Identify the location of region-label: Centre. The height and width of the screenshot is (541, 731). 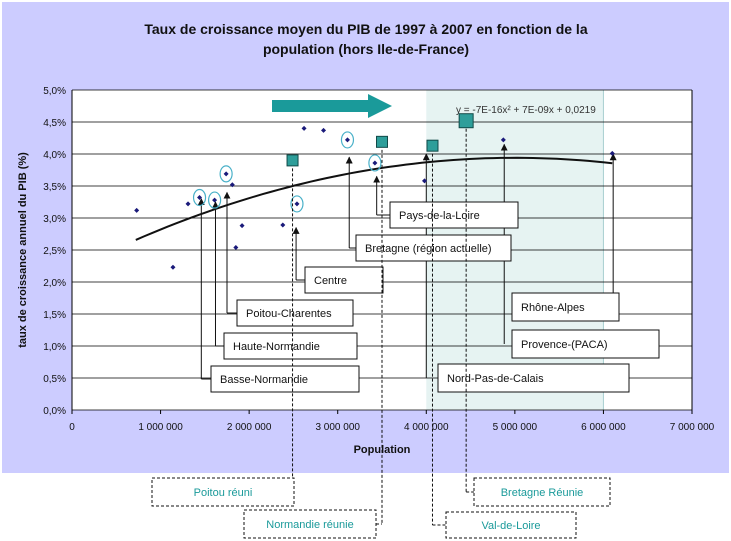
(344, 280).